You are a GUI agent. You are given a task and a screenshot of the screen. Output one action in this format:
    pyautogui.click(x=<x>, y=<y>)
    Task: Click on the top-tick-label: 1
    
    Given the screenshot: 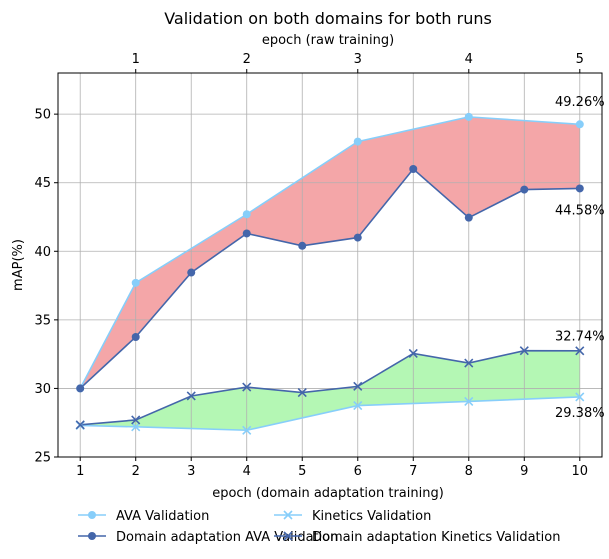 What is the action you would take?
    pyautogui.click(x=136, y=59)
    